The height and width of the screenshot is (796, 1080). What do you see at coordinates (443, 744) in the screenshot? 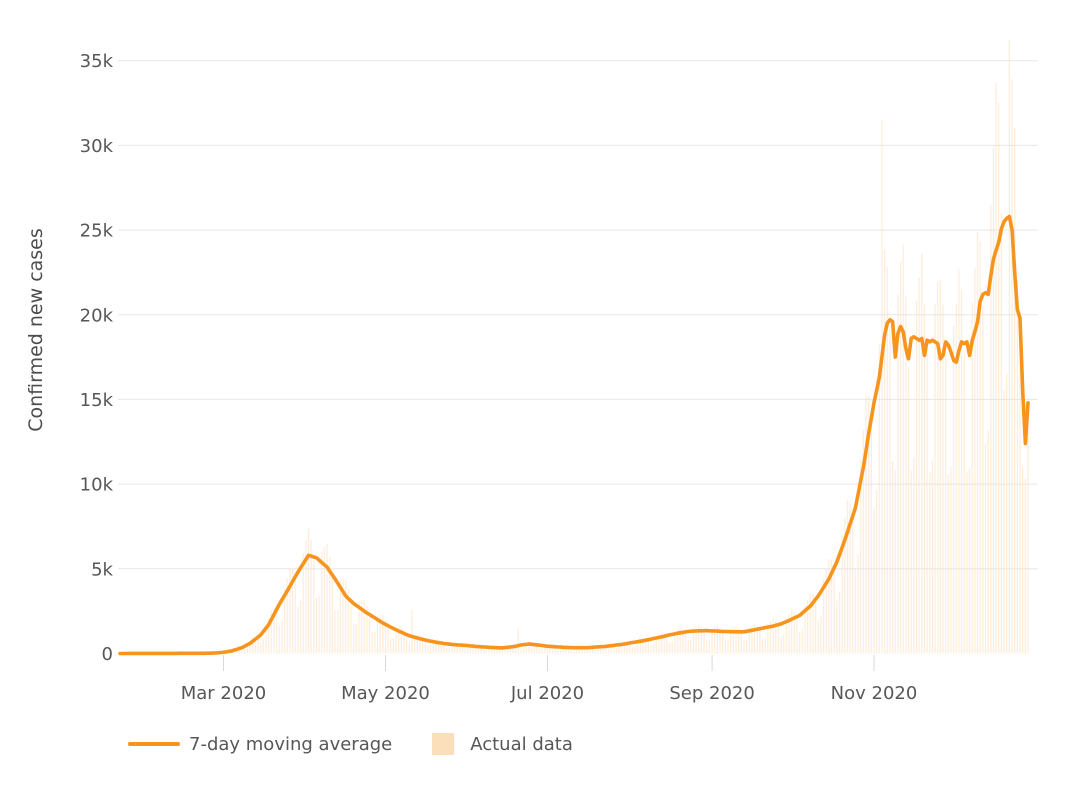
I see `square-swatch-icon` at bounding box center [443, 744].